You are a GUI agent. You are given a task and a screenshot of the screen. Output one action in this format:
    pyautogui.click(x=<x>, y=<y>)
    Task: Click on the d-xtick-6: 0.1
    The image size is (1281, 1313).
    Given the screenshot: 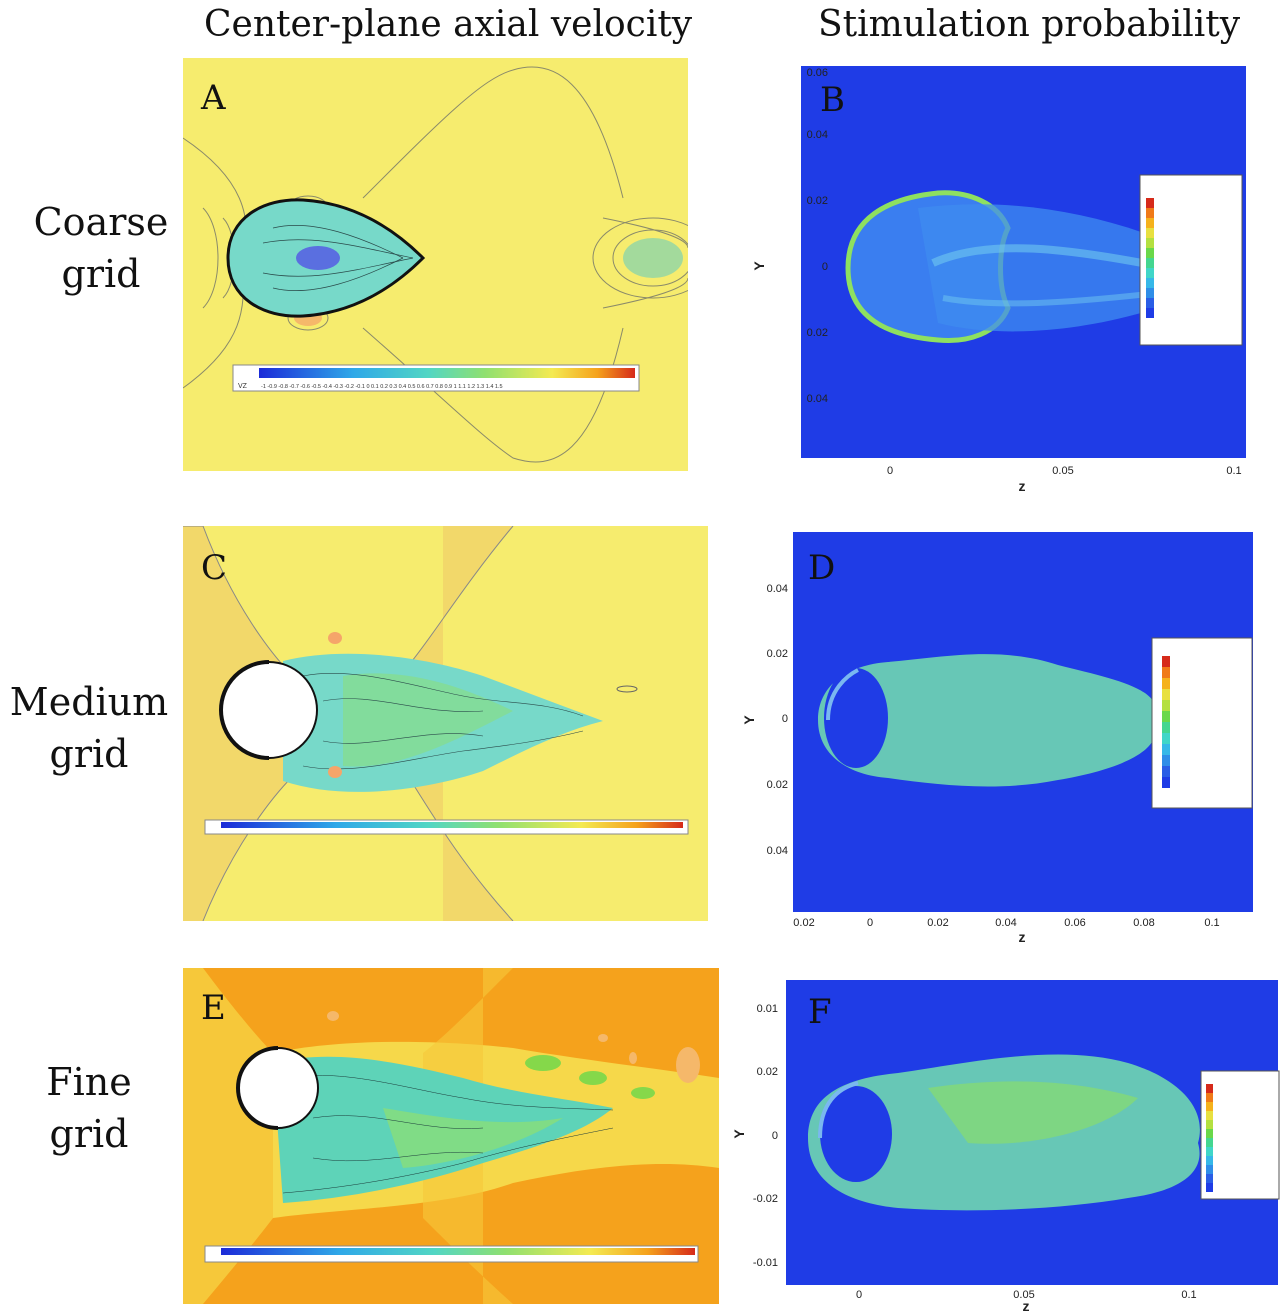 What is the action you would take?
    pyautogui.click(x=1211, y=923)
    